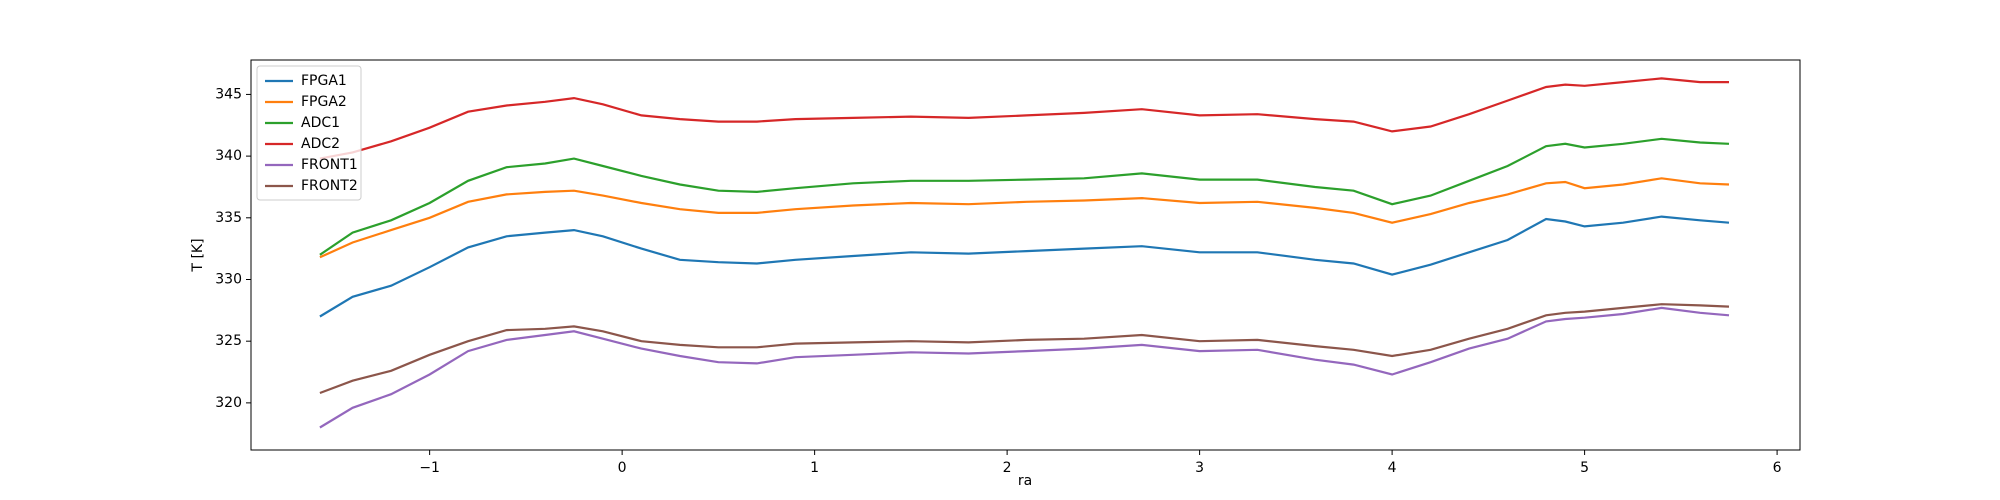 The image size is (2000, 500). Describe the element at coordinates (228, 94) in the screenshot. I see `y-tick-label: 345` at that location.